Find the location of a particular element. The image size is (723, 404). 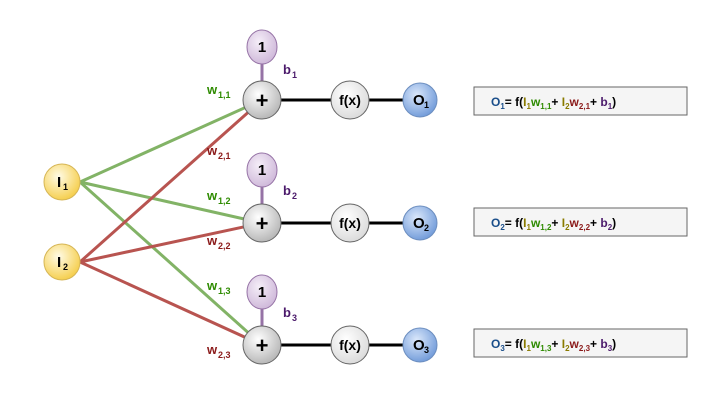

eq1-i2-sub: 2 is located at coordinates (567, 106).